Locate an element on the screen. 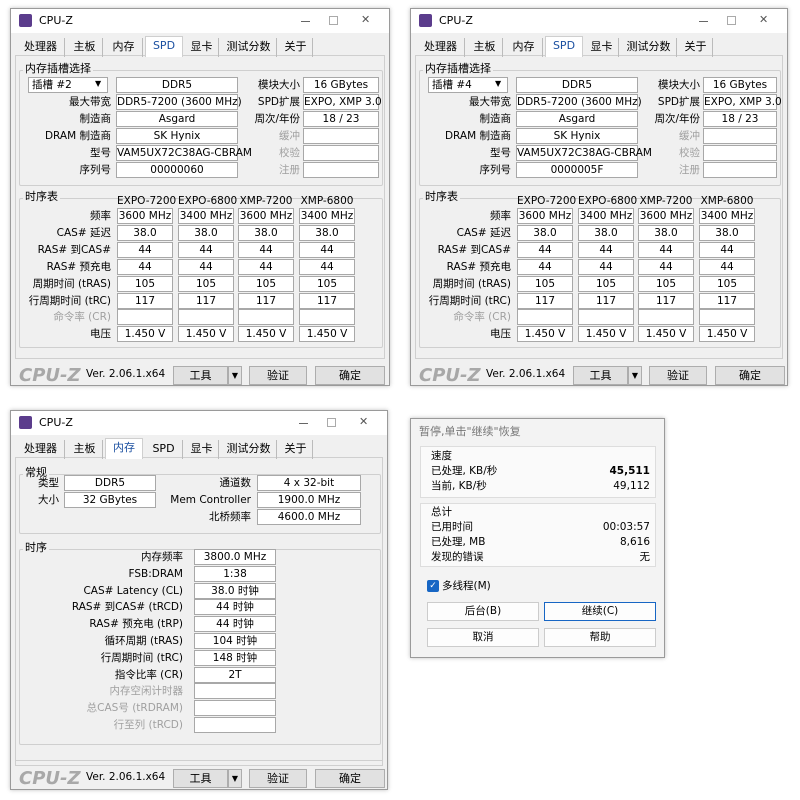  timing-value: 1:38 is located at coordinates (235, 573).